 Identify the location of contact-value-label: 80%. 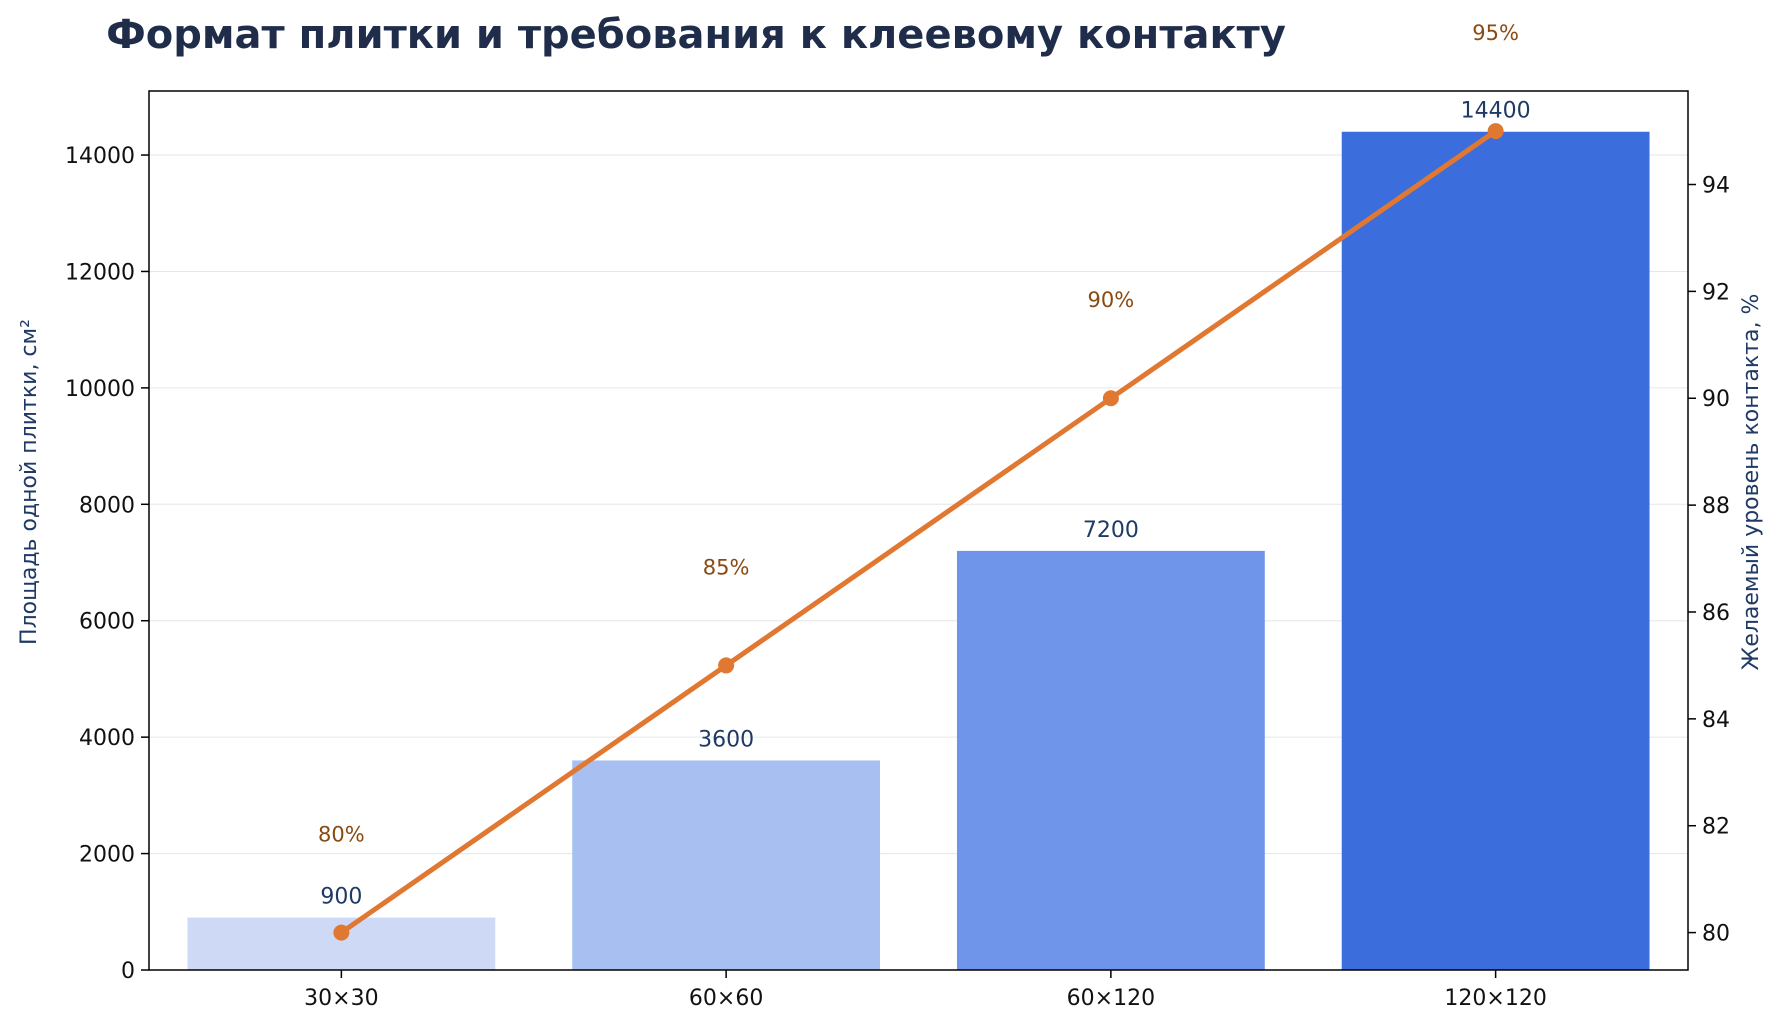
(341, 835).